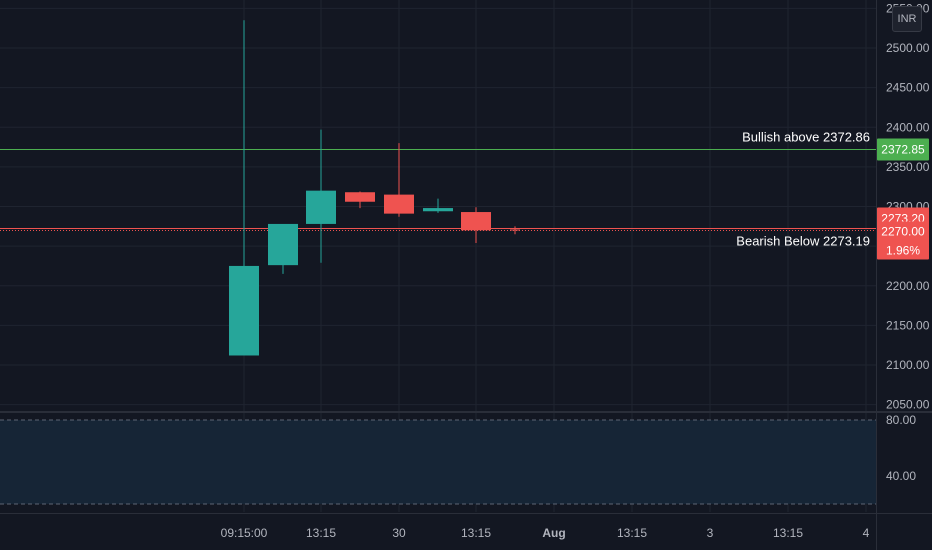 Image resolution: width=932 pixels, height=550 pixels. I want to click on signal-price-badge, so click(903, 149).